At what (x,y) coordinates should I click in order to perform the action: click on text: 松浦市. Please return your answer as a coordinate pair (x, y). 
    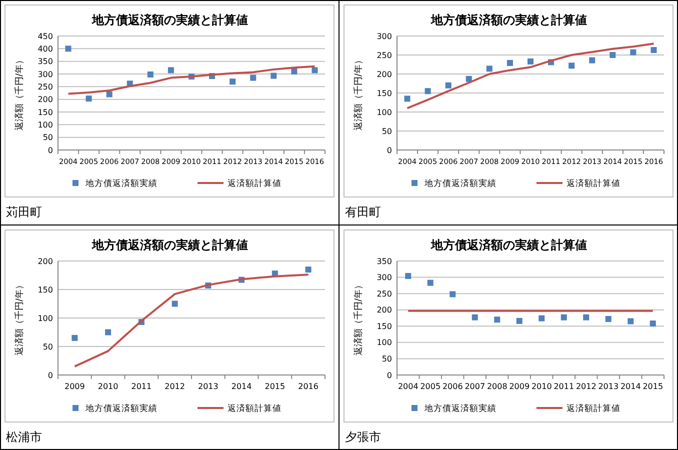
    Looking at the image, I should click on (24, 437).